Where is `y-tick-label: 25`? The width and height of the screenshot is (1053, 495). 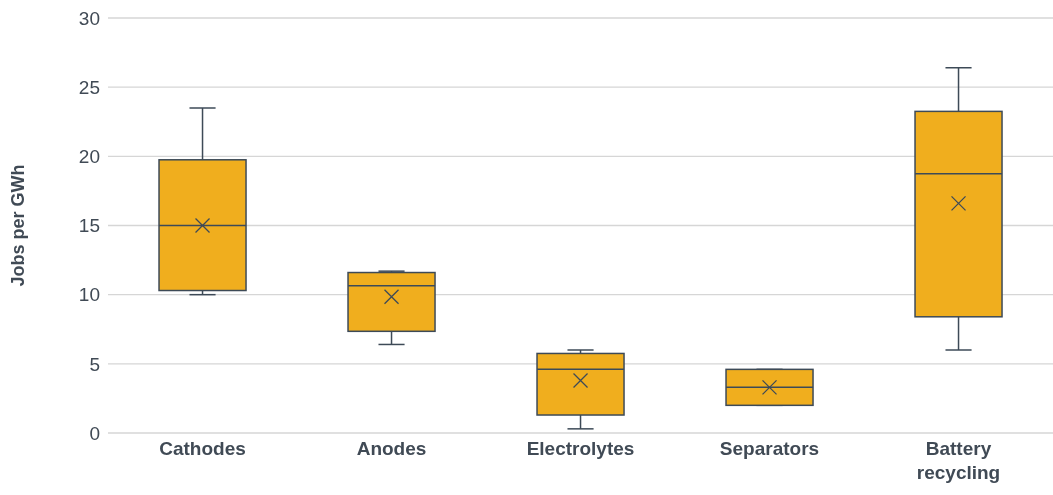 y-tick-label: 25 is located at coordinates (89, 87).